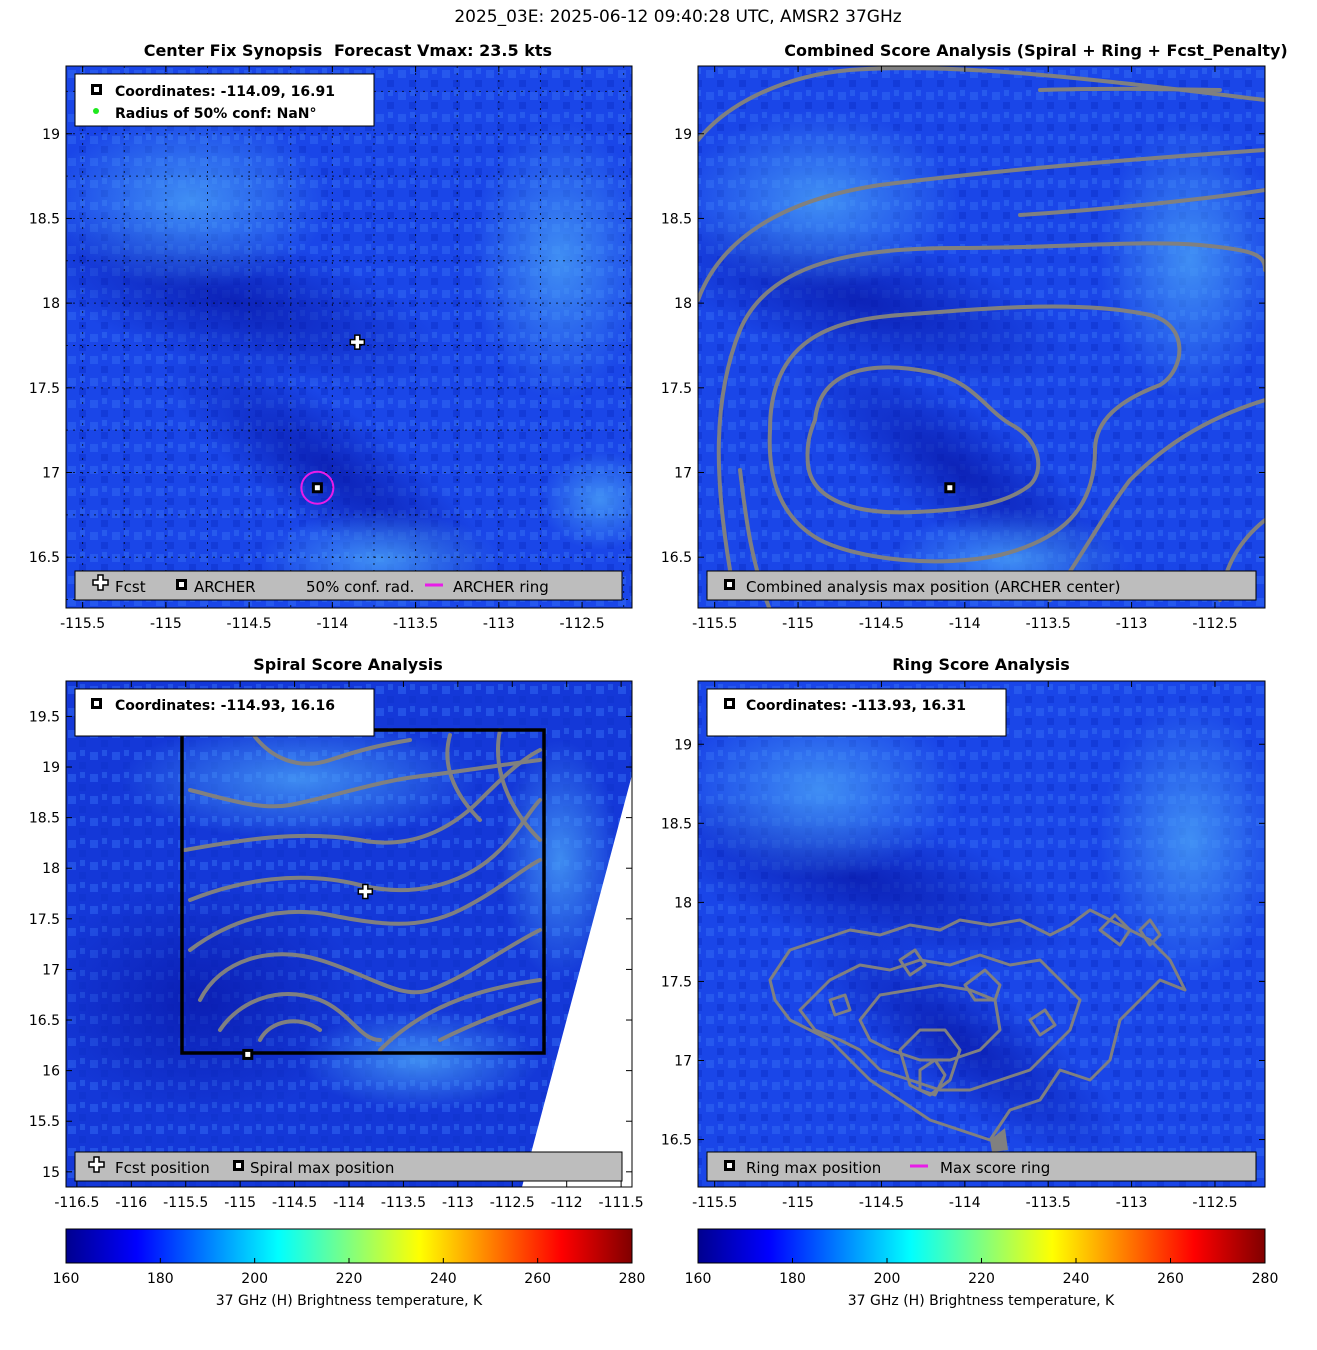 This screenshot has width=1317, height=1350. Describe the element at coordinates (66, 1279) in the screenshot. I see `colorbar-tick-label: 160` at that location.